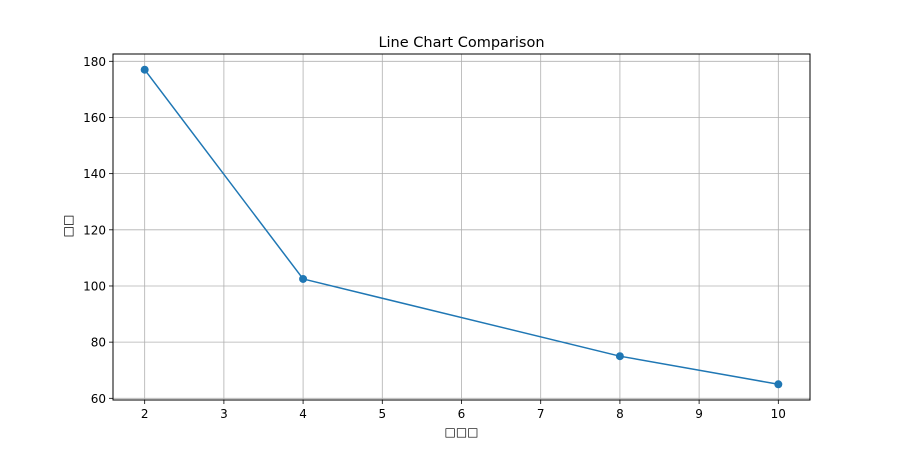  What do you see at coordinates (94, 286) in the screenshot?
I see `y-tick-label: 100` at bounding box center [94, 286].